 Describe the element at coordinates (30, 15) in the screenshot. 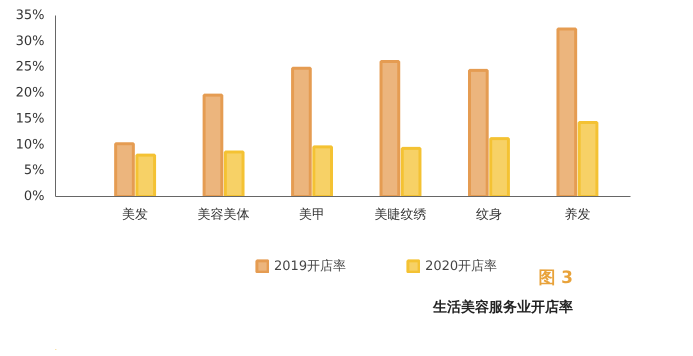

I see `y-tick-label: 35%` at that location.